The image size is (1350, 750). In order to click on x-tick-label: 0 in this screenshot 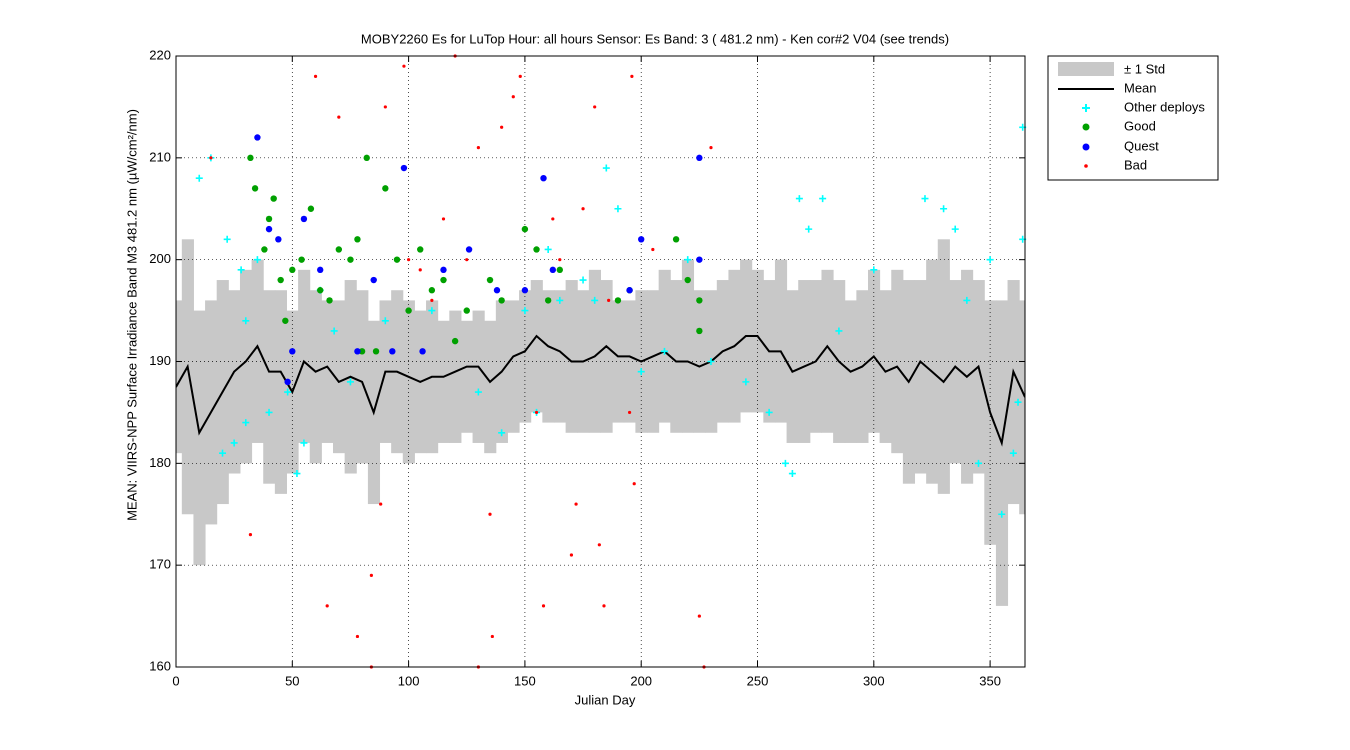, I will do `click(175, 680)`.